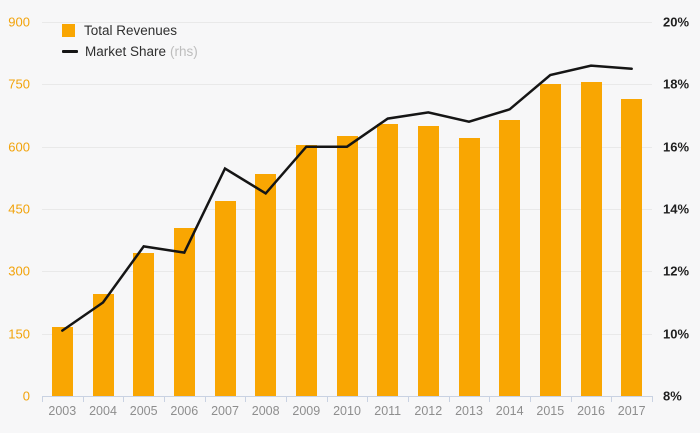  I want to click on x-axis-line, so click(347, 396).